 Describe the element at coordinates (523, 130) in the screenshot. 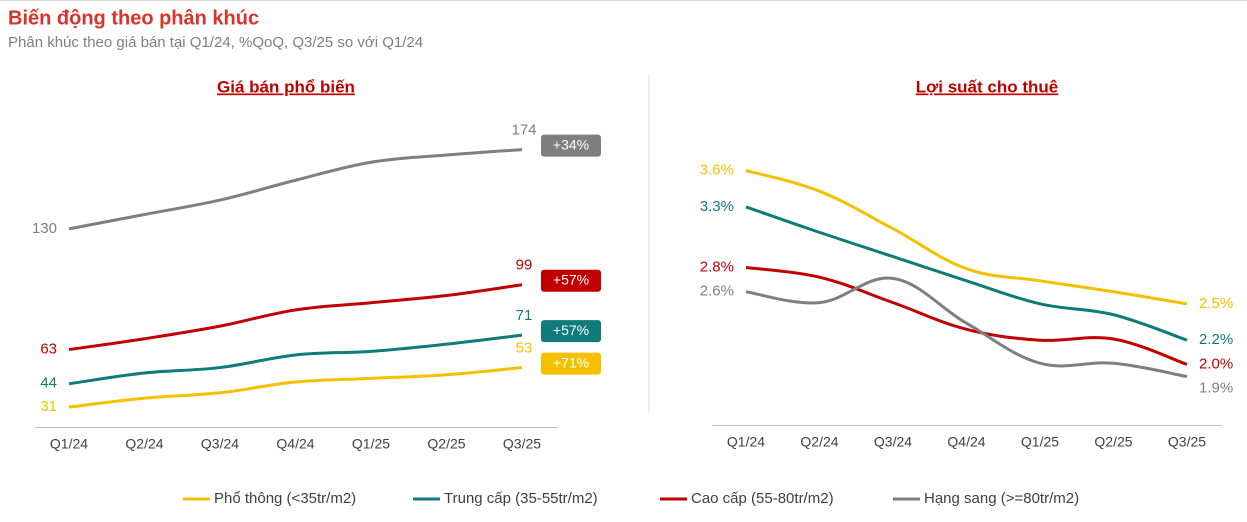

I see `value-label: 174` at that location.